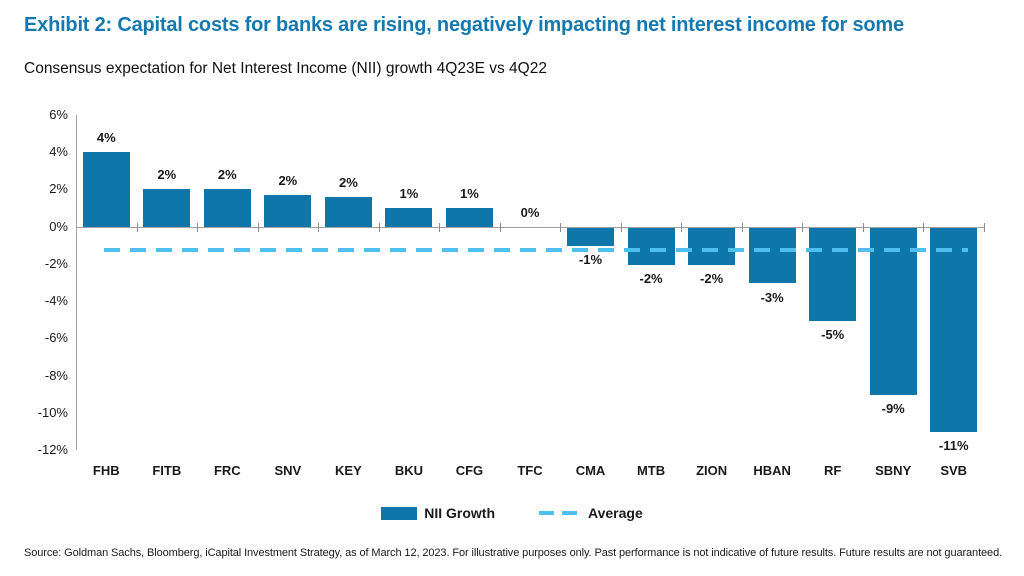 Image resolution: width=1024 pixels, height=576 pixels. Describe the element at coordinates (106, 470) in the screenshot. I see `x-axis-category-label: FHB` at that location.